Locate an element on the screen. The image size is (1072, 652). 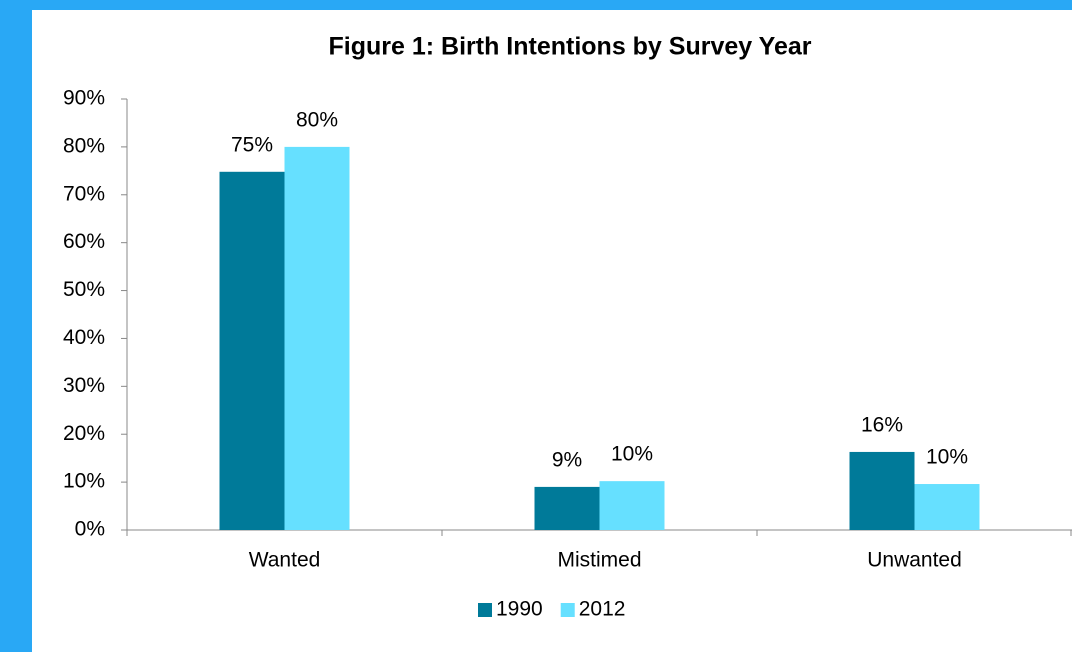
y-tick-label: 80% is located at coordinates (84, 145).